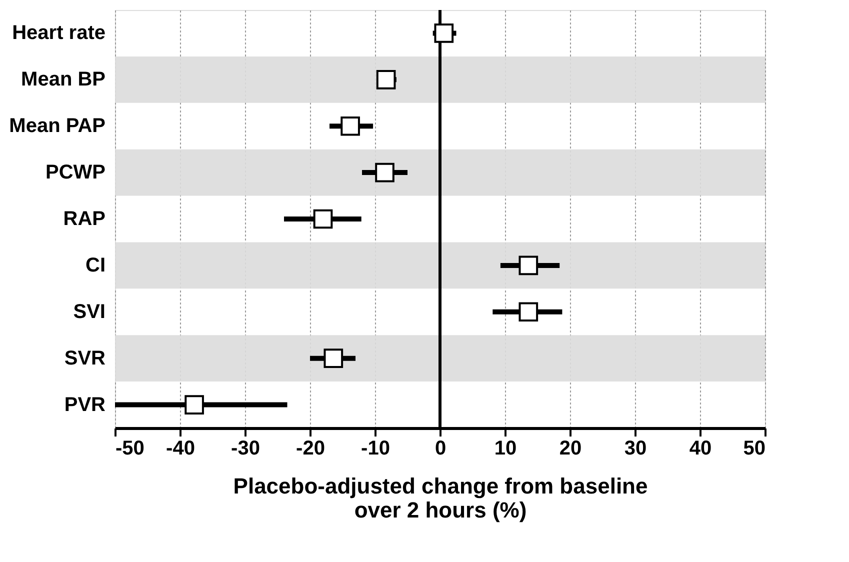  I want to click on x-tick-label: 20, so click(570, 449).